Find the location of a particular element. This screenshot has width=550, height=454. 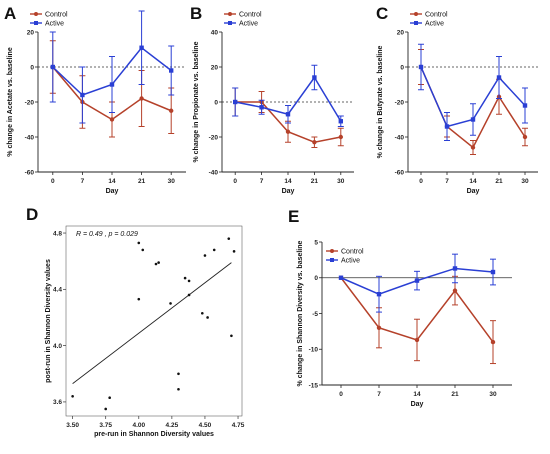

y-tick-label: 20 is located at coordinates (401, 32).